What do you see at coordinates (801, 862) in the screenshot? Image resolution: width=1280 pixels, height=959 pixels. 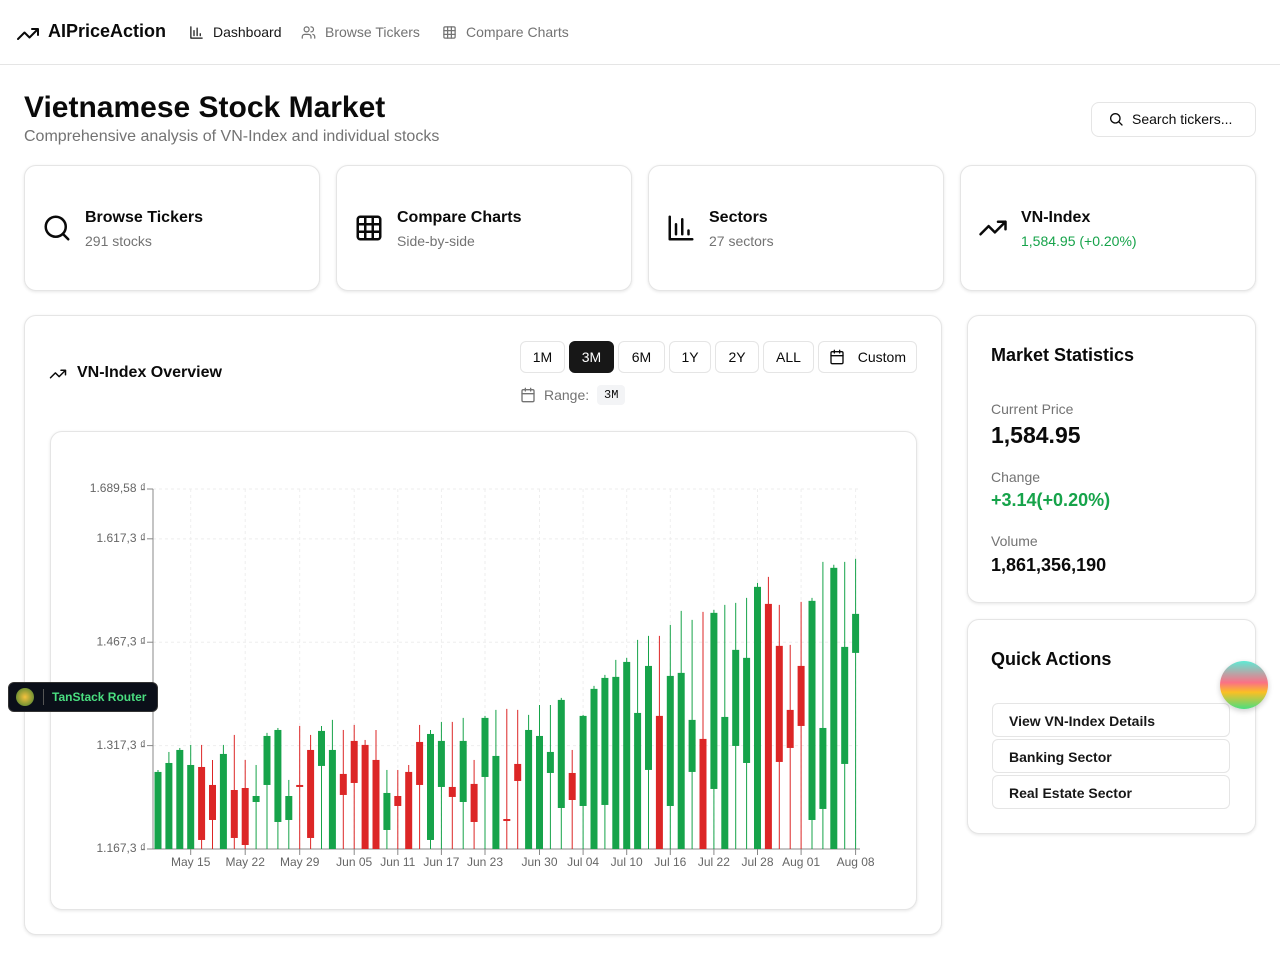 I see `x-tick-label: Aug 01` at bounding box center [801, 862].